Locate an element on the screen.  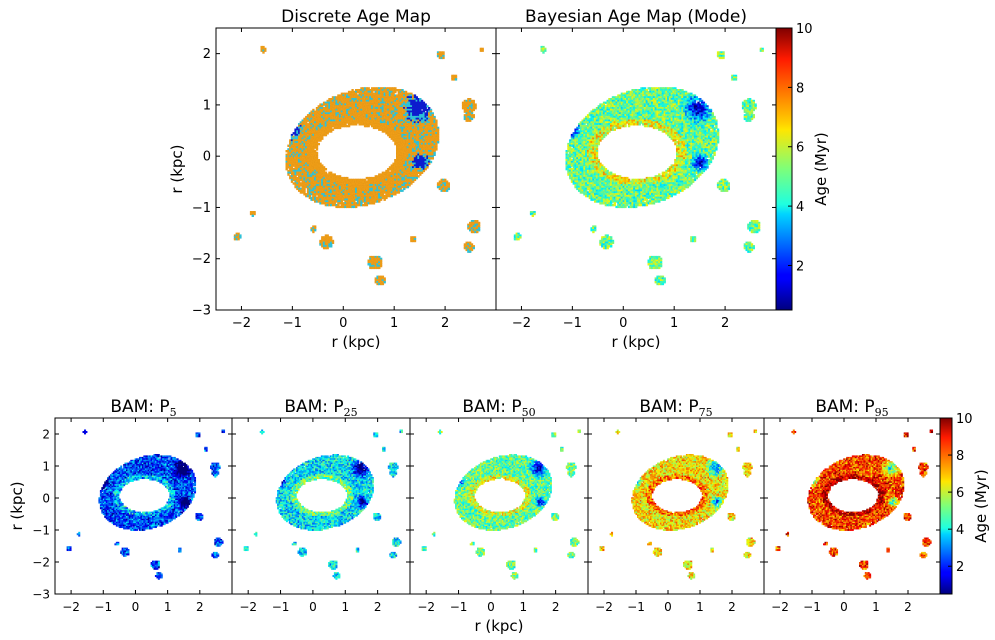
panel-title-subscript: 5 is located at coordinates (173, 412).